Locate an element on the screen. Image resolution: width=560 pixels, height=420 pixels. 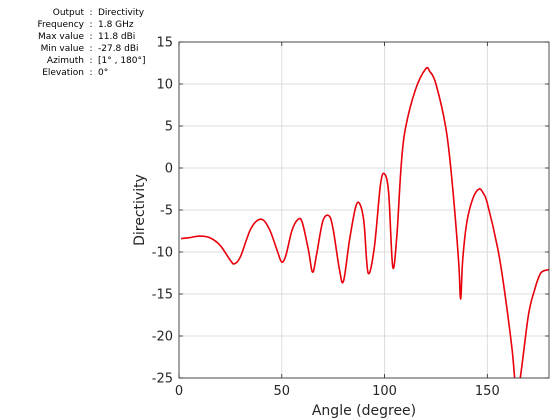
info-value: -27.8 dBi is located at coordinates (118, 49).